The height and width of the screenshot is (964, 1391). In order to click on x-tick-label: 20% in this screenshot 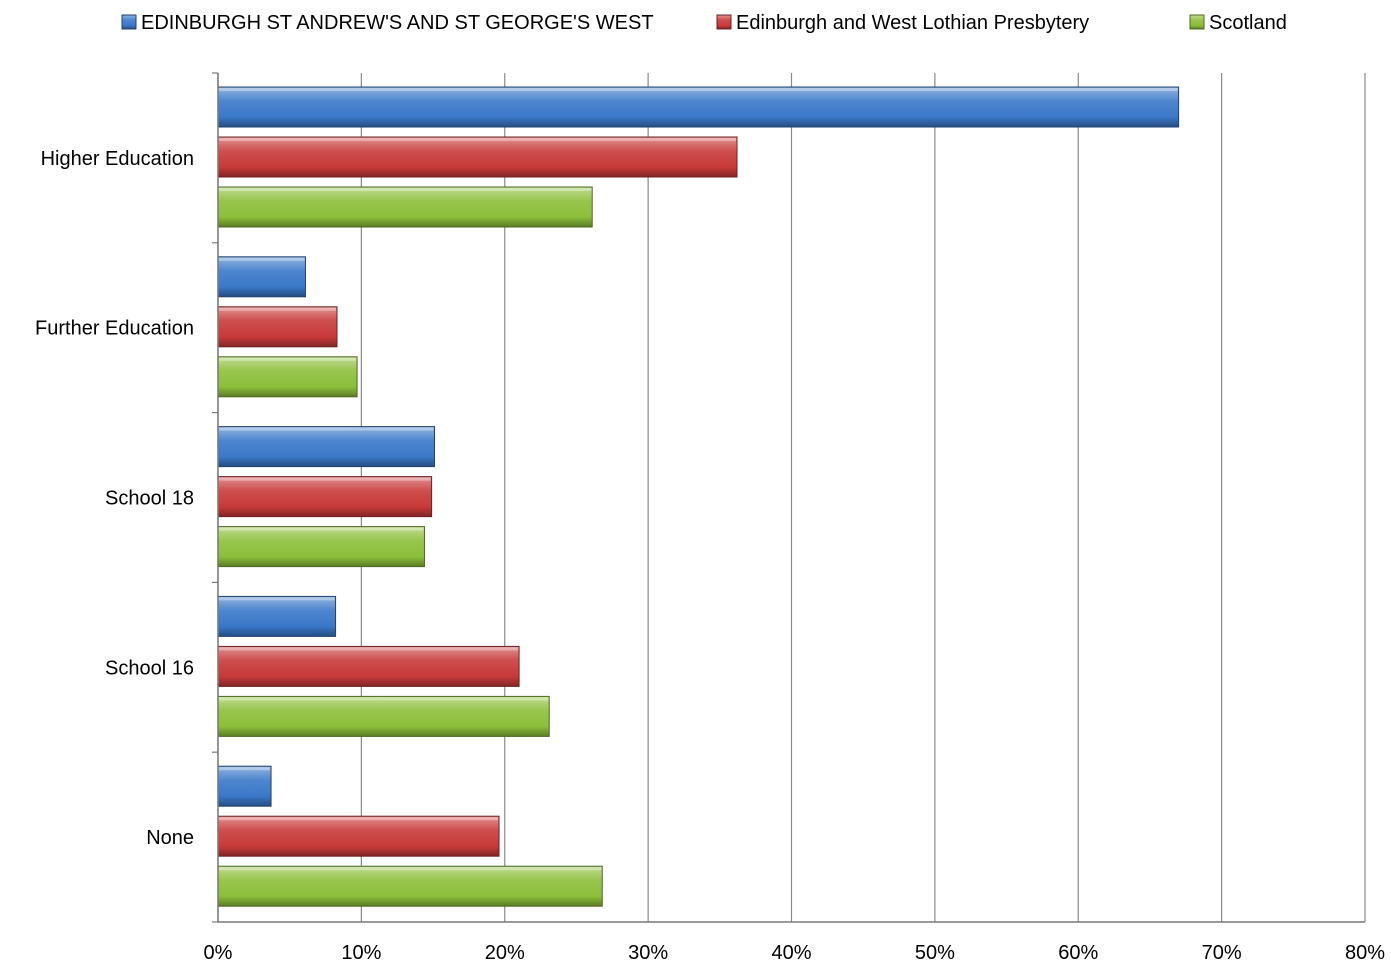, I will do `click(505, 953)`.